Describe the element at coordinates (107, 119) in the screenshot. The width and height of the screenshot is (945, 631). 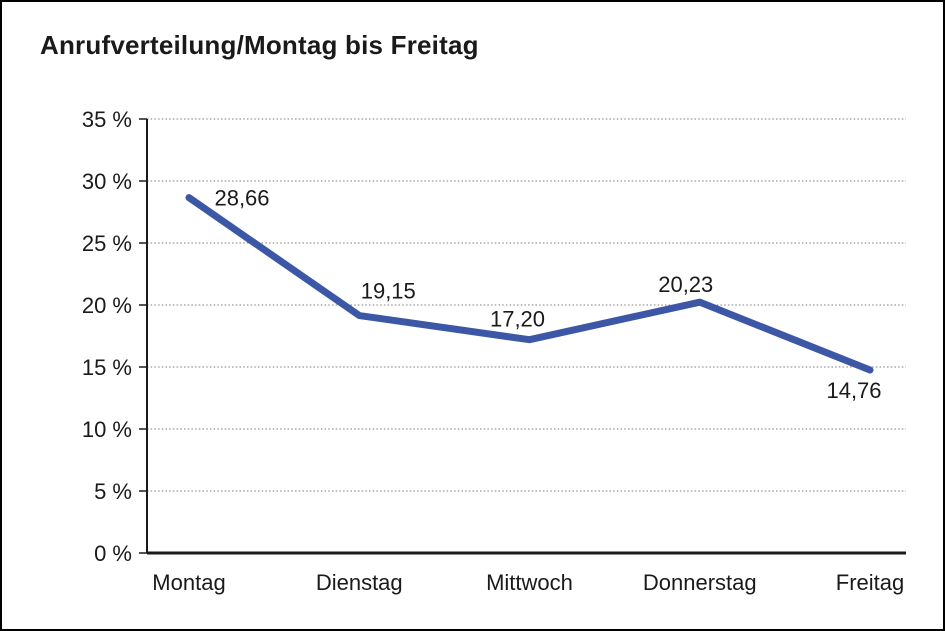
I see `y-tick-label: 35 %` at that location.